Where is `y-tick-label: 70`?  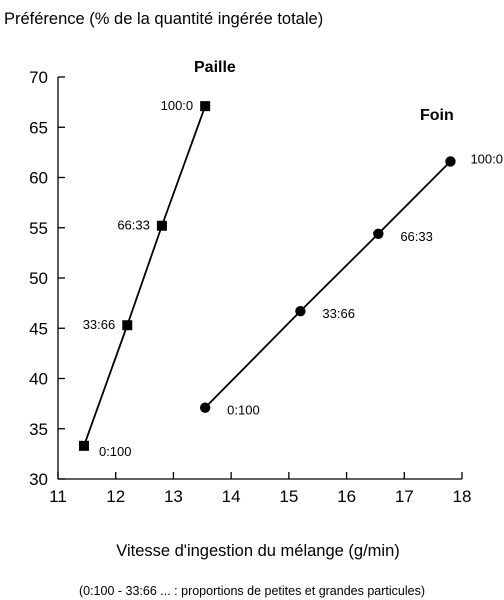 y-tick-label: 70 is located at coordinates (38, 77).